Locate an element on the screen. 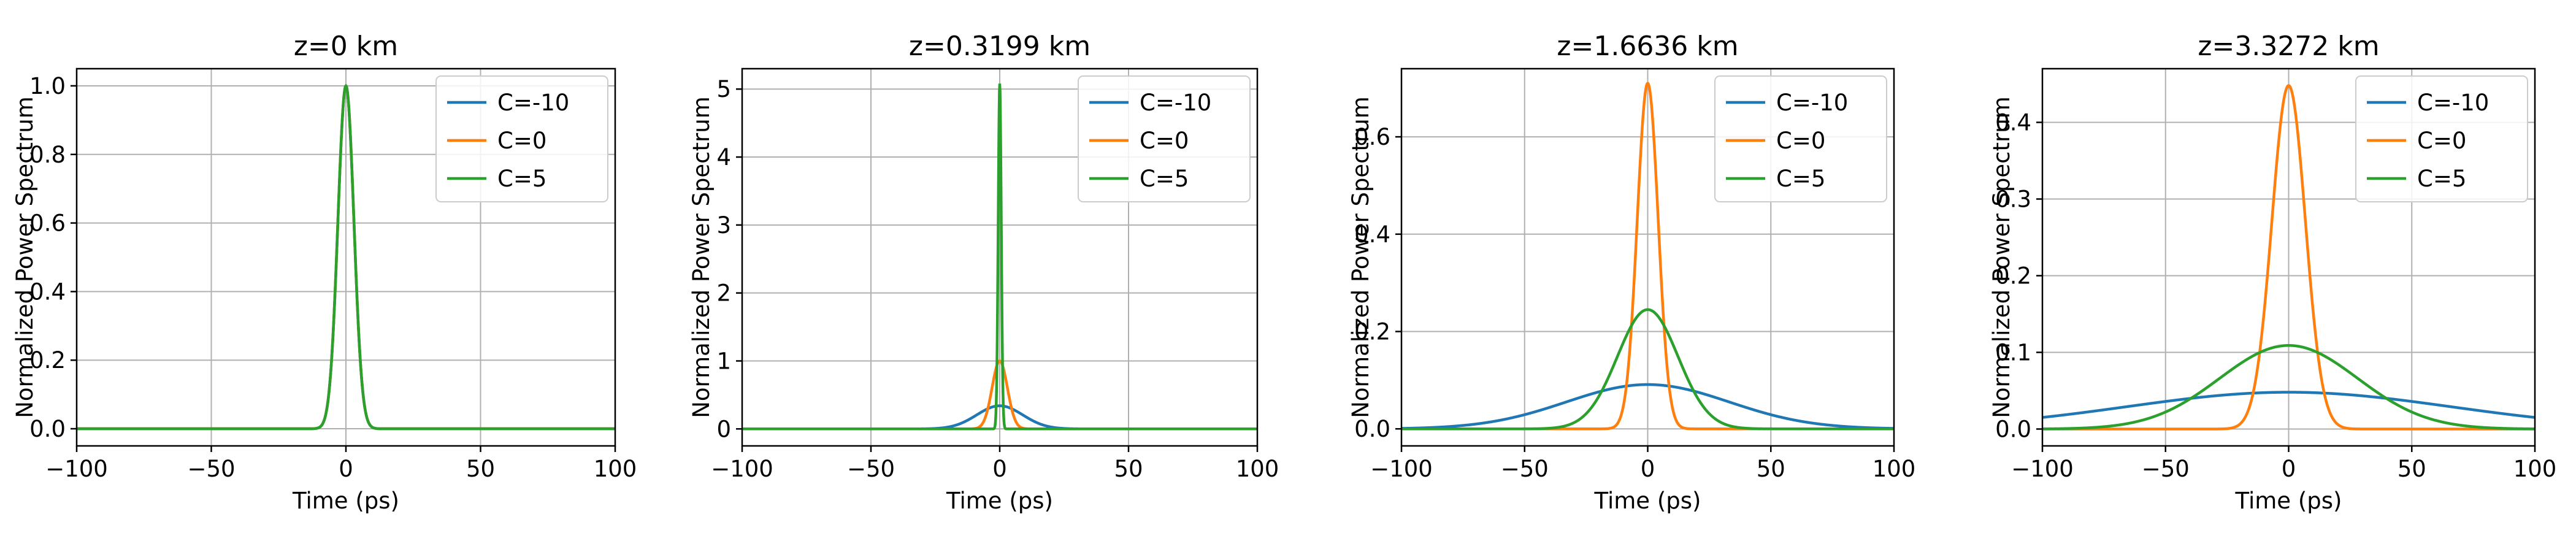 This screenshot has width=2576, height=552. y-tick-label: 4 is located at coordinates (723, 157).